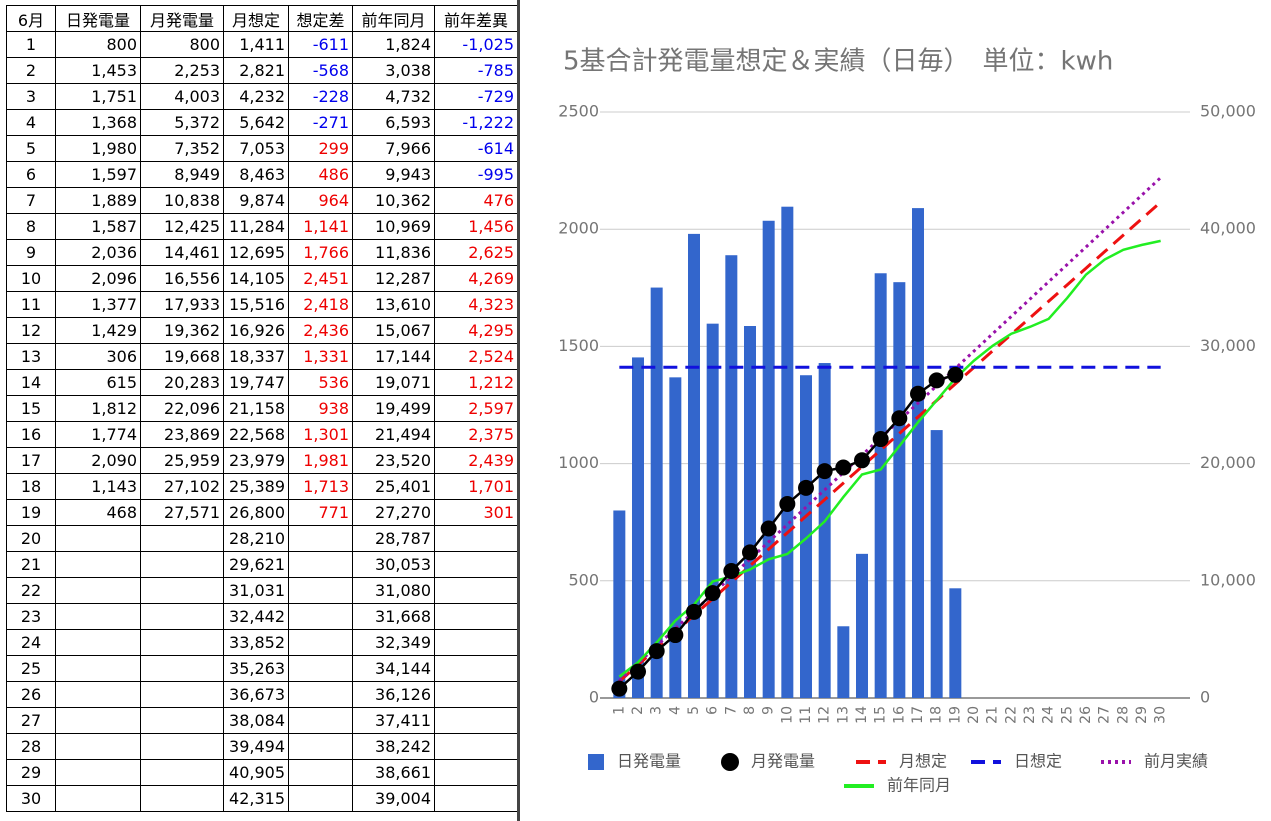 This screenshot has width=1271, height=821. Describe the element at coordinates (393, 252) in the screenshot. I see `cell: 11,836` at that location.